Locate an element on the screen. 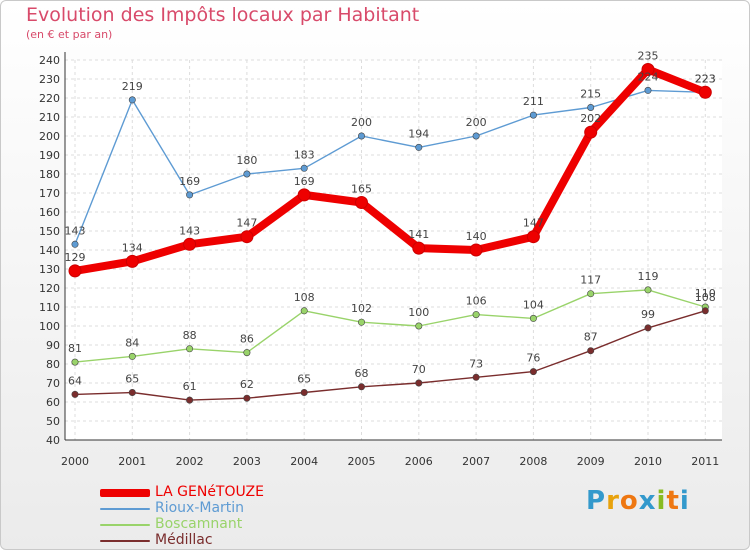 The image size is (750, 550). data-label: 202 is located at coordinates (590, 118).